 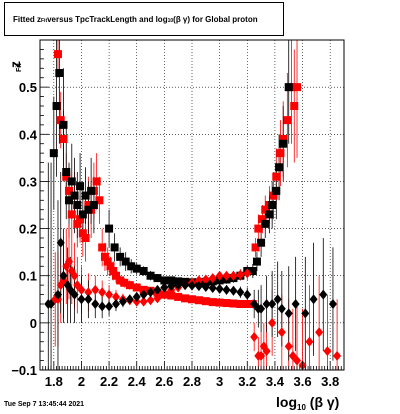 I want to click on x-tick-label: 3.8, so click(x=330, y=381).